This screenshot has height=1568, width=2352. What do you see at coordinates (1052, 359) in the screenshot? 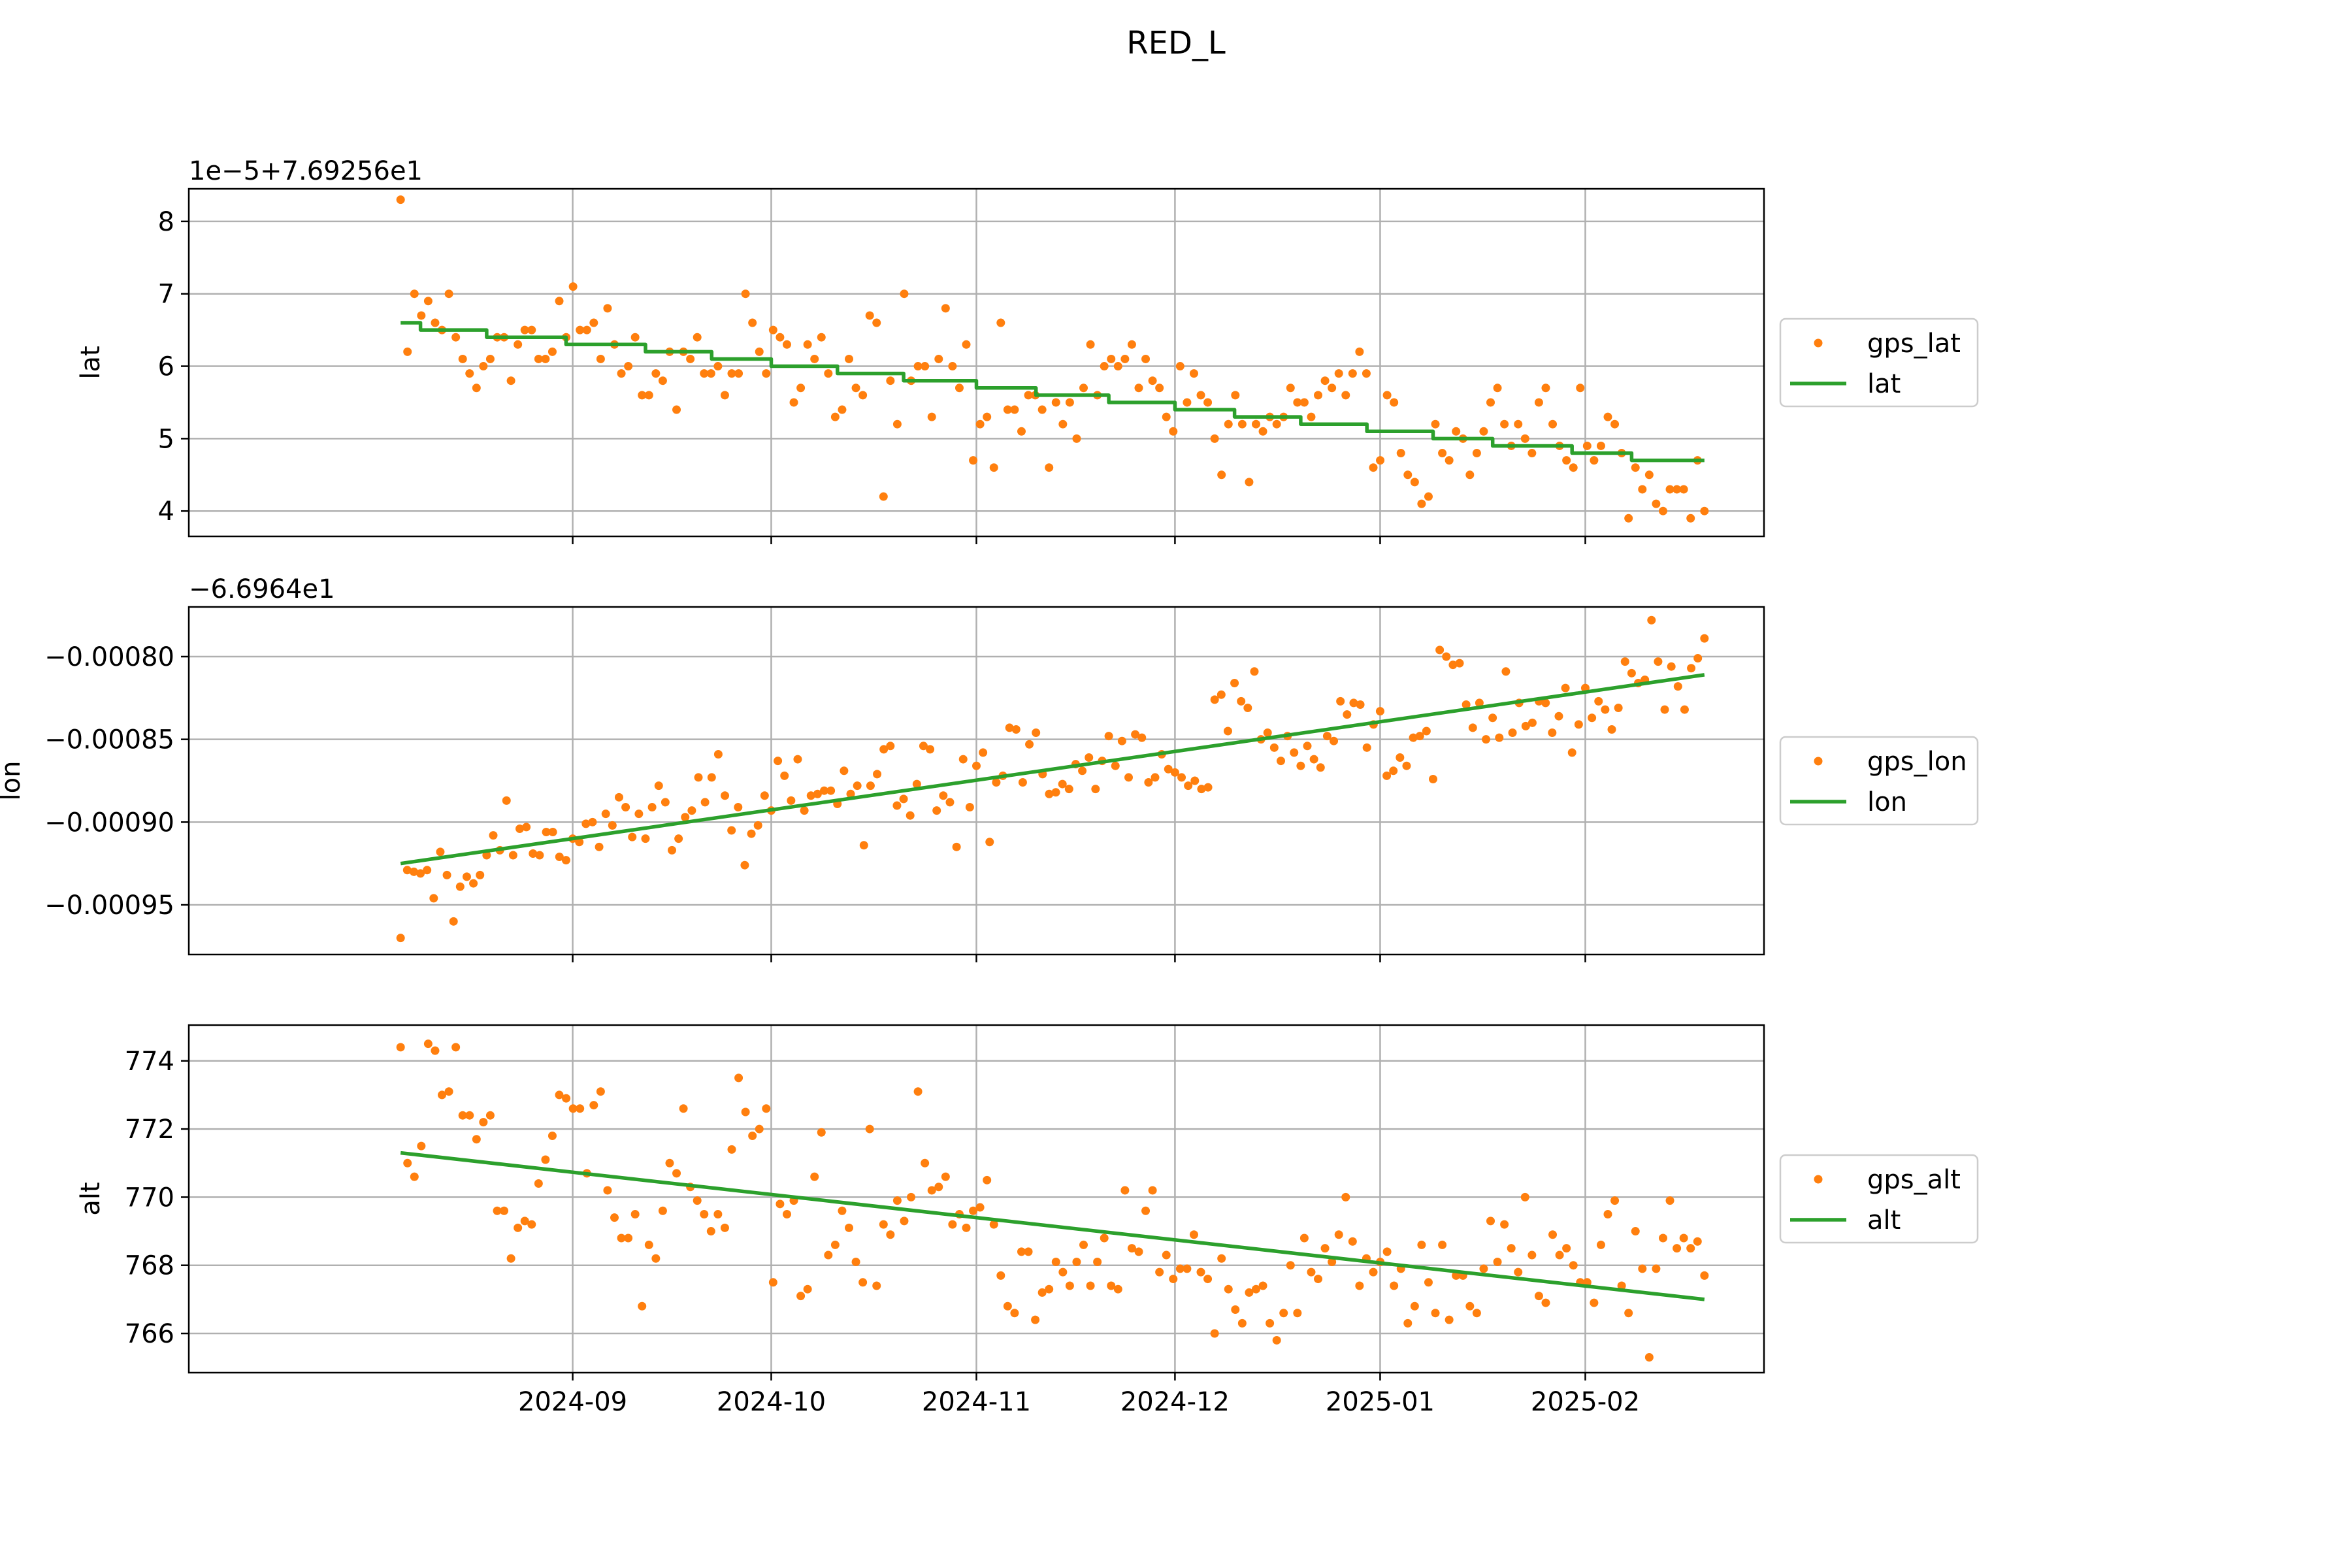
I see `plot-area` at bounding box center [1052, 359].